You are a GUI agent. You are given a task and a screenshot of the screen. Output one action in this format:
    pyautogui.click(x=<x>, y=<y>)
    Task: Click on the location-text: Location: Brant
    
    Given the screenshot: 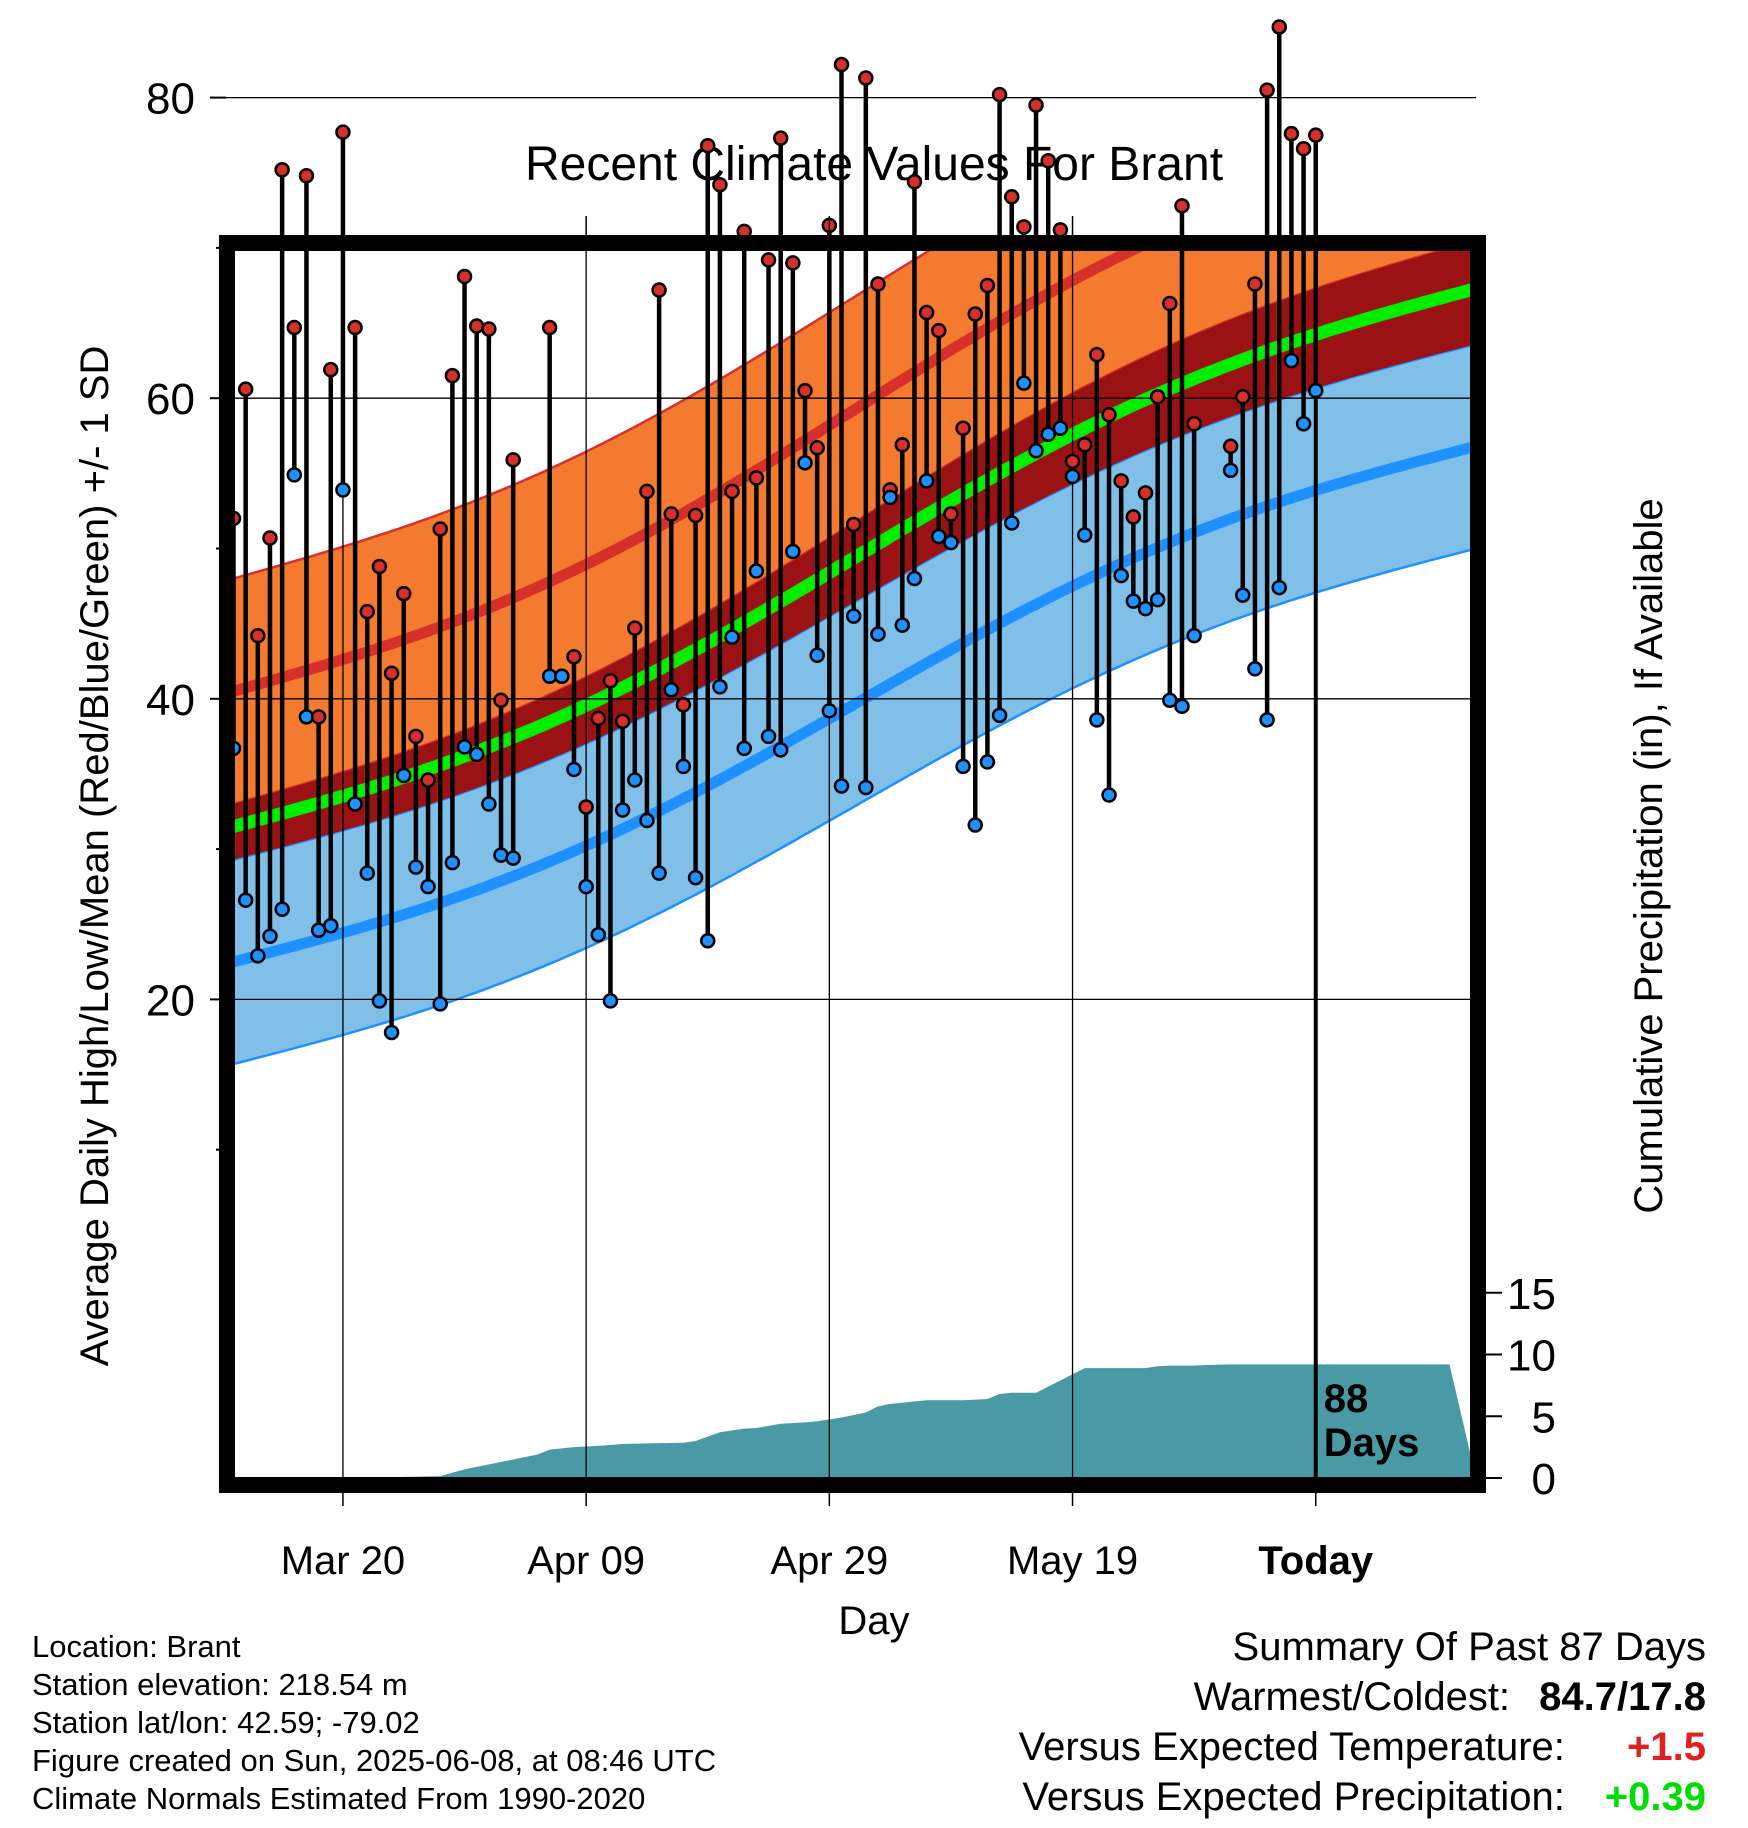 What is the action you would take?
    pyautogui.click(x=136, y=1646)
    